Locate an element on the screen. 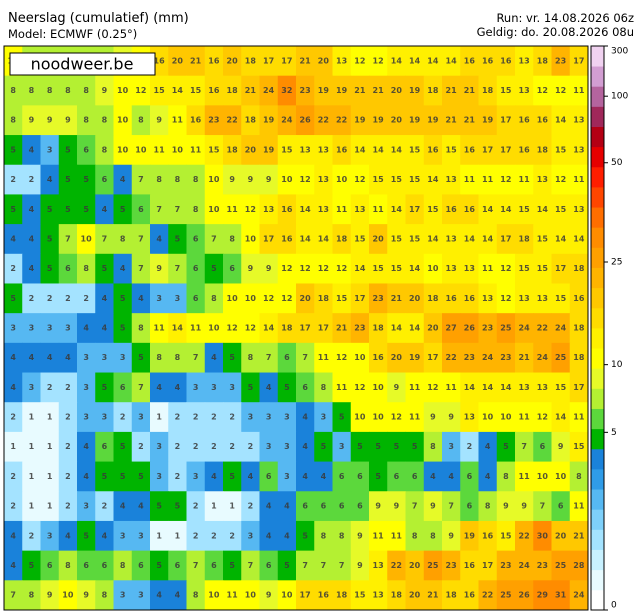  precip-value: 15 is located at coordinates (360, 238).